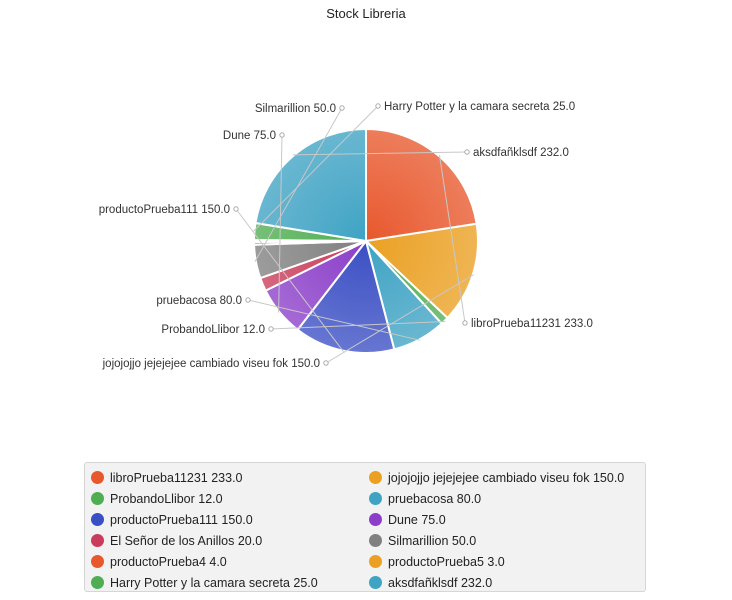 Image resolution: width=732 pixels, height=600 pixels. What do you see at coordinates (214, 582) in the screenshot?
I see `legend-label: Harry Potter y la camara secreta 25.0` at bounding box center [214, 582].